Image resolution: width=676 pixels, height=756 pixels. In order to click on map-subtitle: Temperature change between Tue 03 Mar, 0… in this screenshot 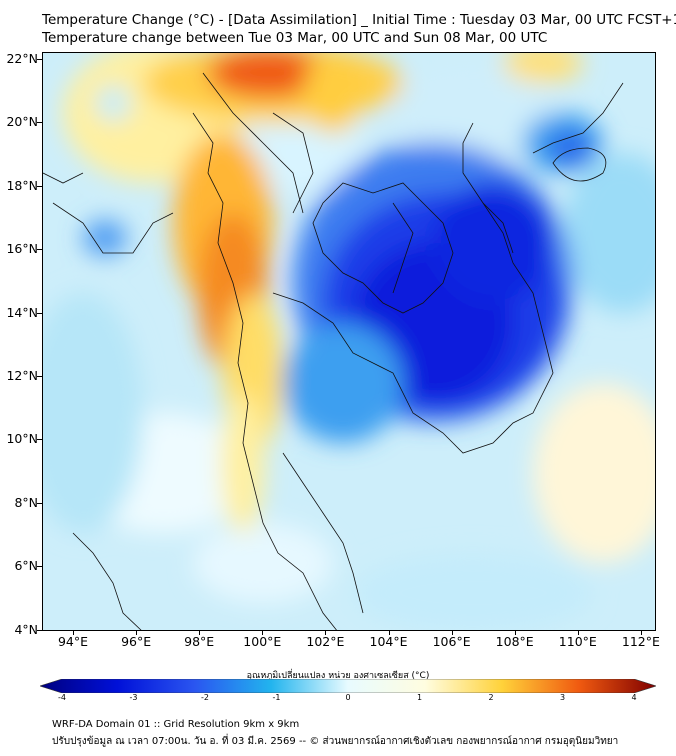, I will do `click(295, 38)`.